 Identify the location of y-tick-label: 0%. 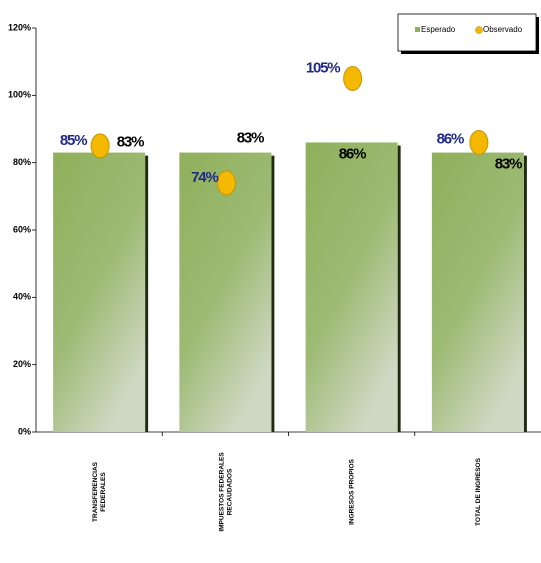
(24, 431).